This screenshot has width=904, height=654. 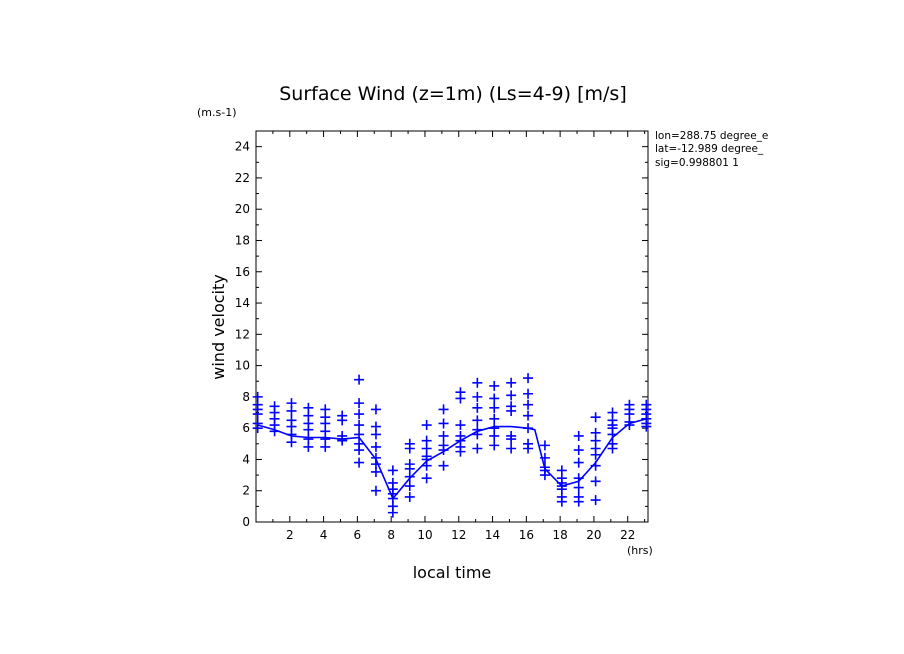 What do you see at coordinates (246, 397) in the screenshot?
I see `y-tick-label: 8` at bounding box center [246, 397].